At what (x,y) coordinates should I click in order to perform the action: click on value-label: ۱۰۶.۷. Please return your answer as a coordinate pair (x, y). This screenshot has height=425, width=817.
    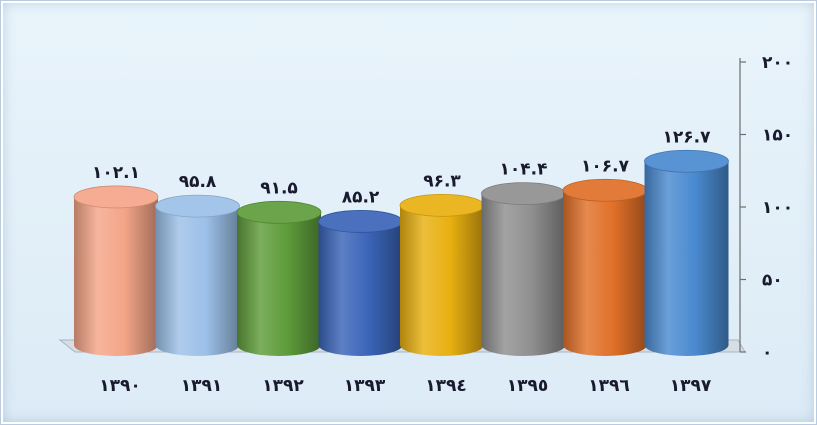
    Looking at the image, I should click on (605, 166).